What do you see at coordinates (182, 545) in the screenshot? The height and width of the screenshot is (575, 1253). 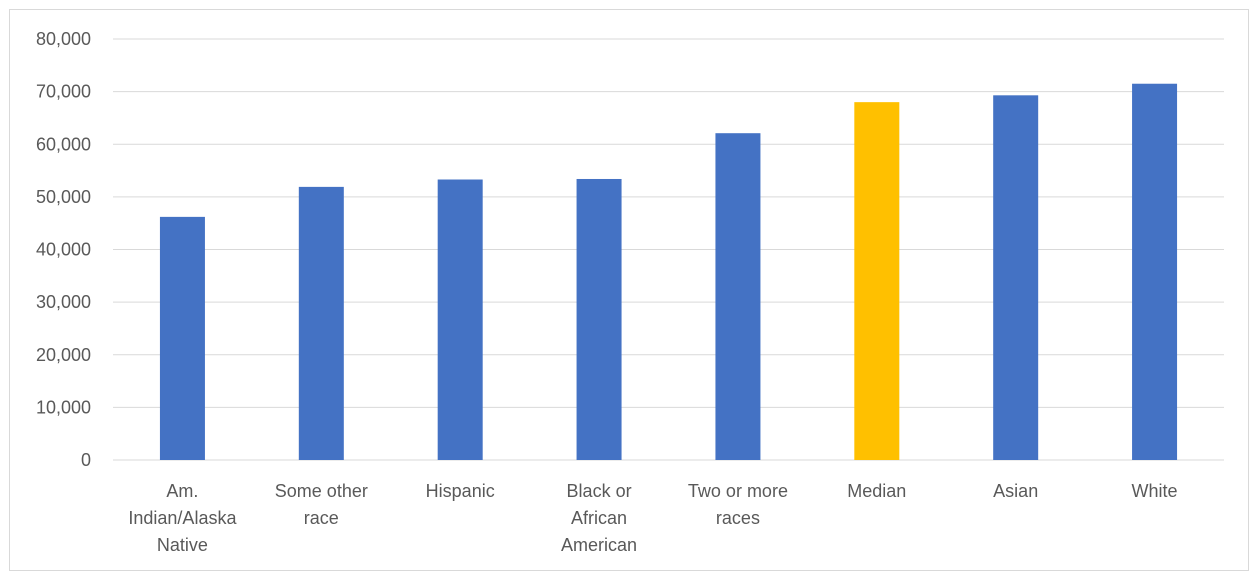 I see `x-category-label-line: Native` at bounding box center [182, 545].